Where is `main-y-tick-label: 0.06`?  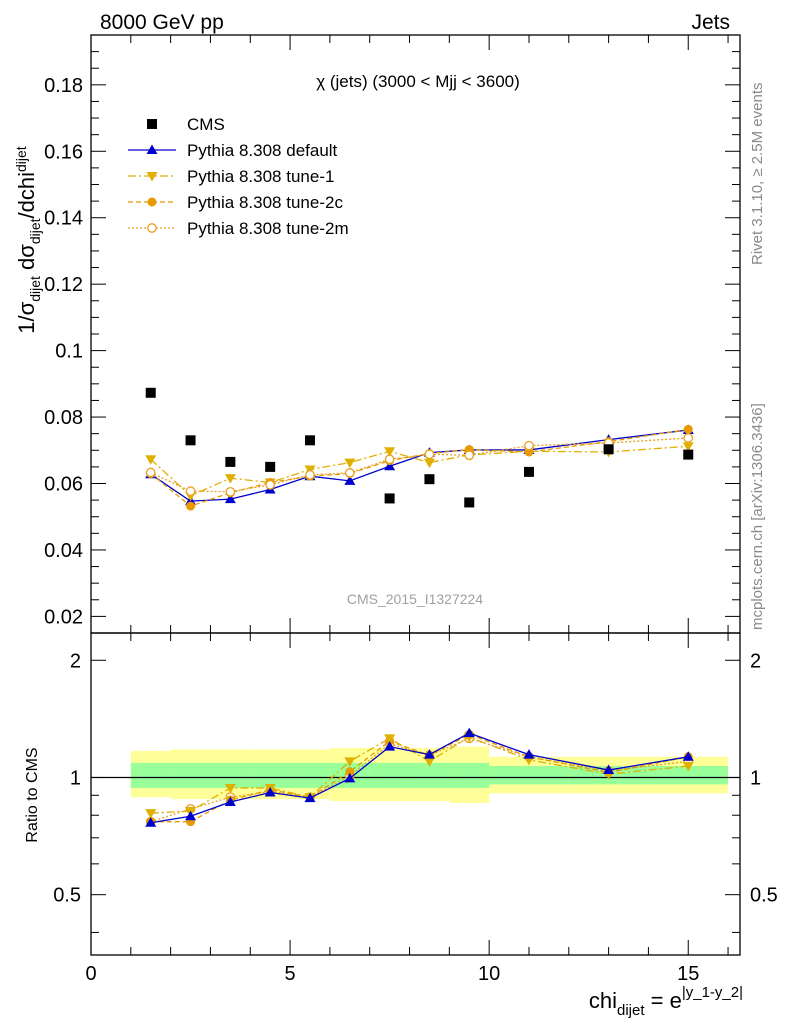
main-y-tick-label: 0.06 is located at coordinates (63, 485).